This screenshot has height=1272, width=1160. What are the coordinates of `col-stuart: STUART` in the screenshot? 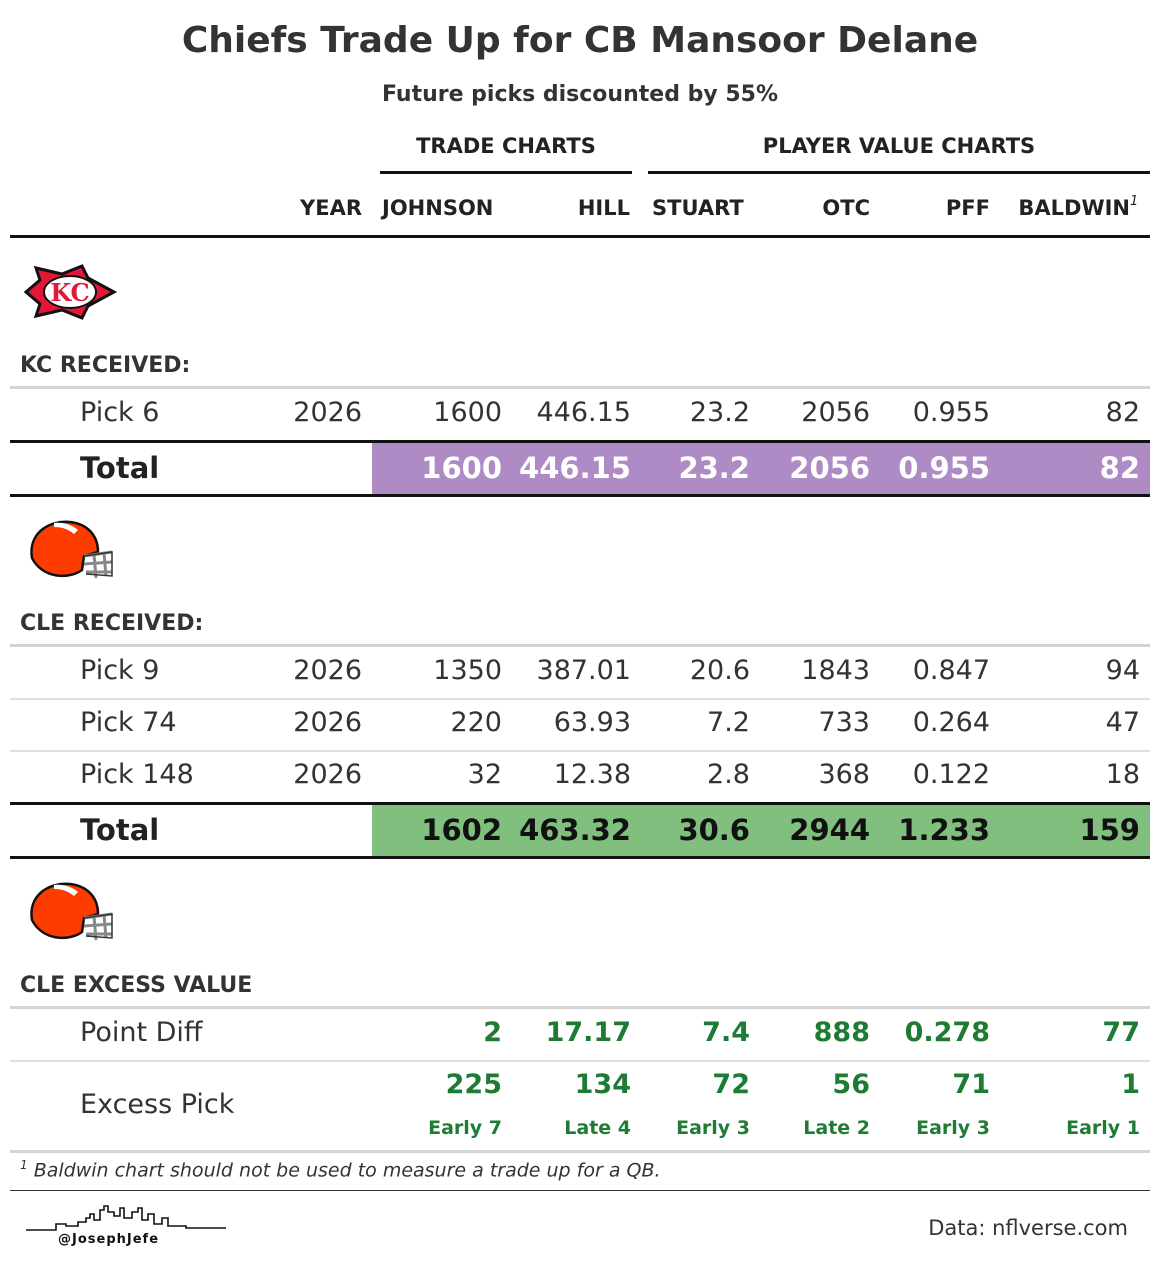 It's located at (698, 208).